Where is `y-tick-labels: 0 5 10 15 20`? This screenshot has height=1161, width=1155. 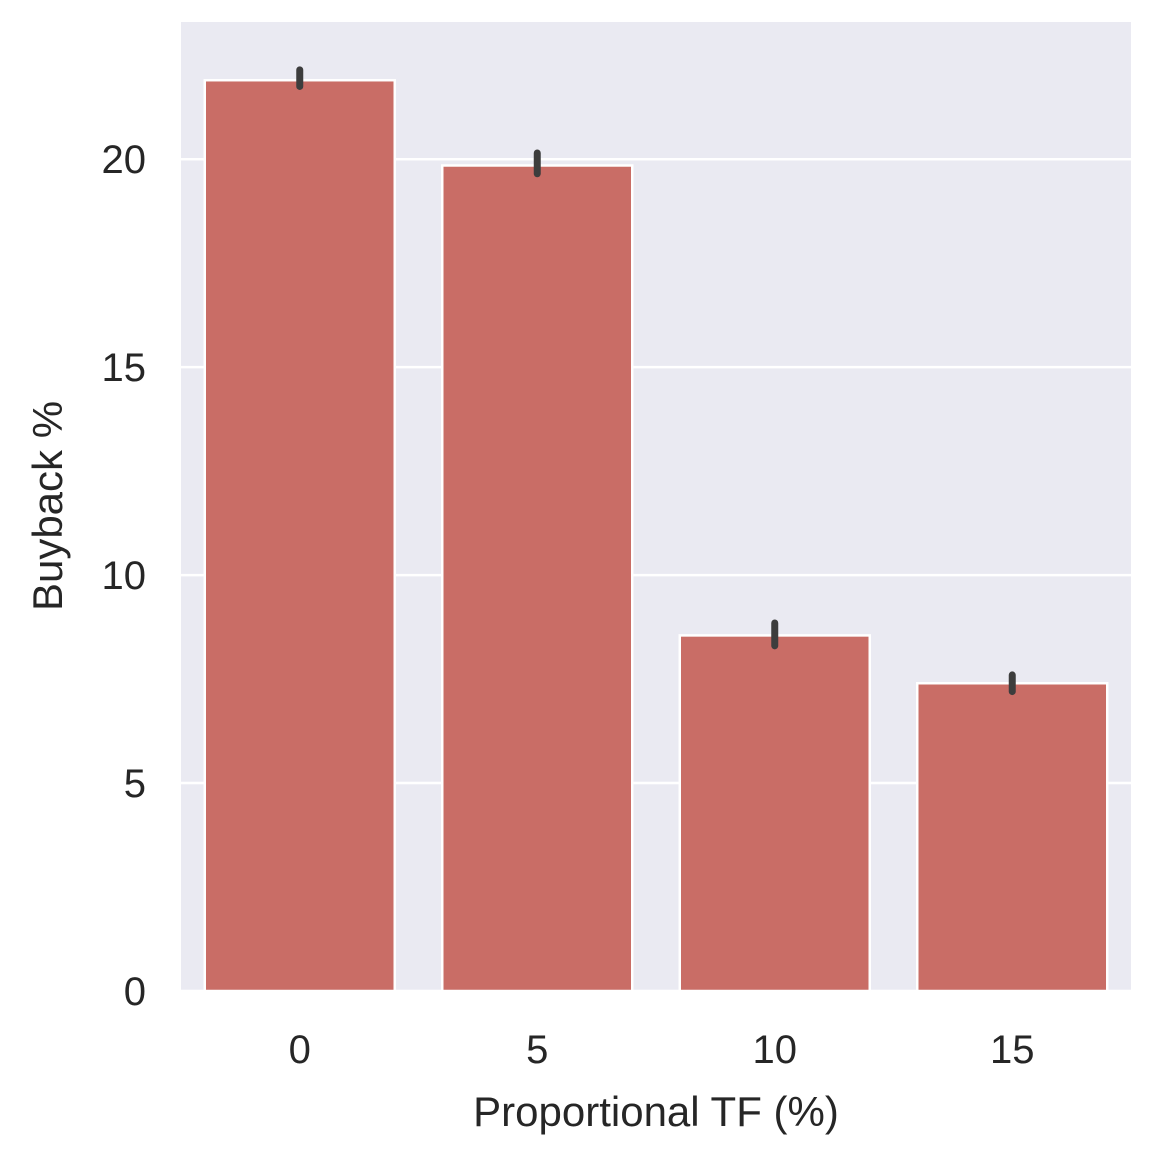 y-tick-labels: 0 5 10 15 20 is located at coordinates (124, 576).